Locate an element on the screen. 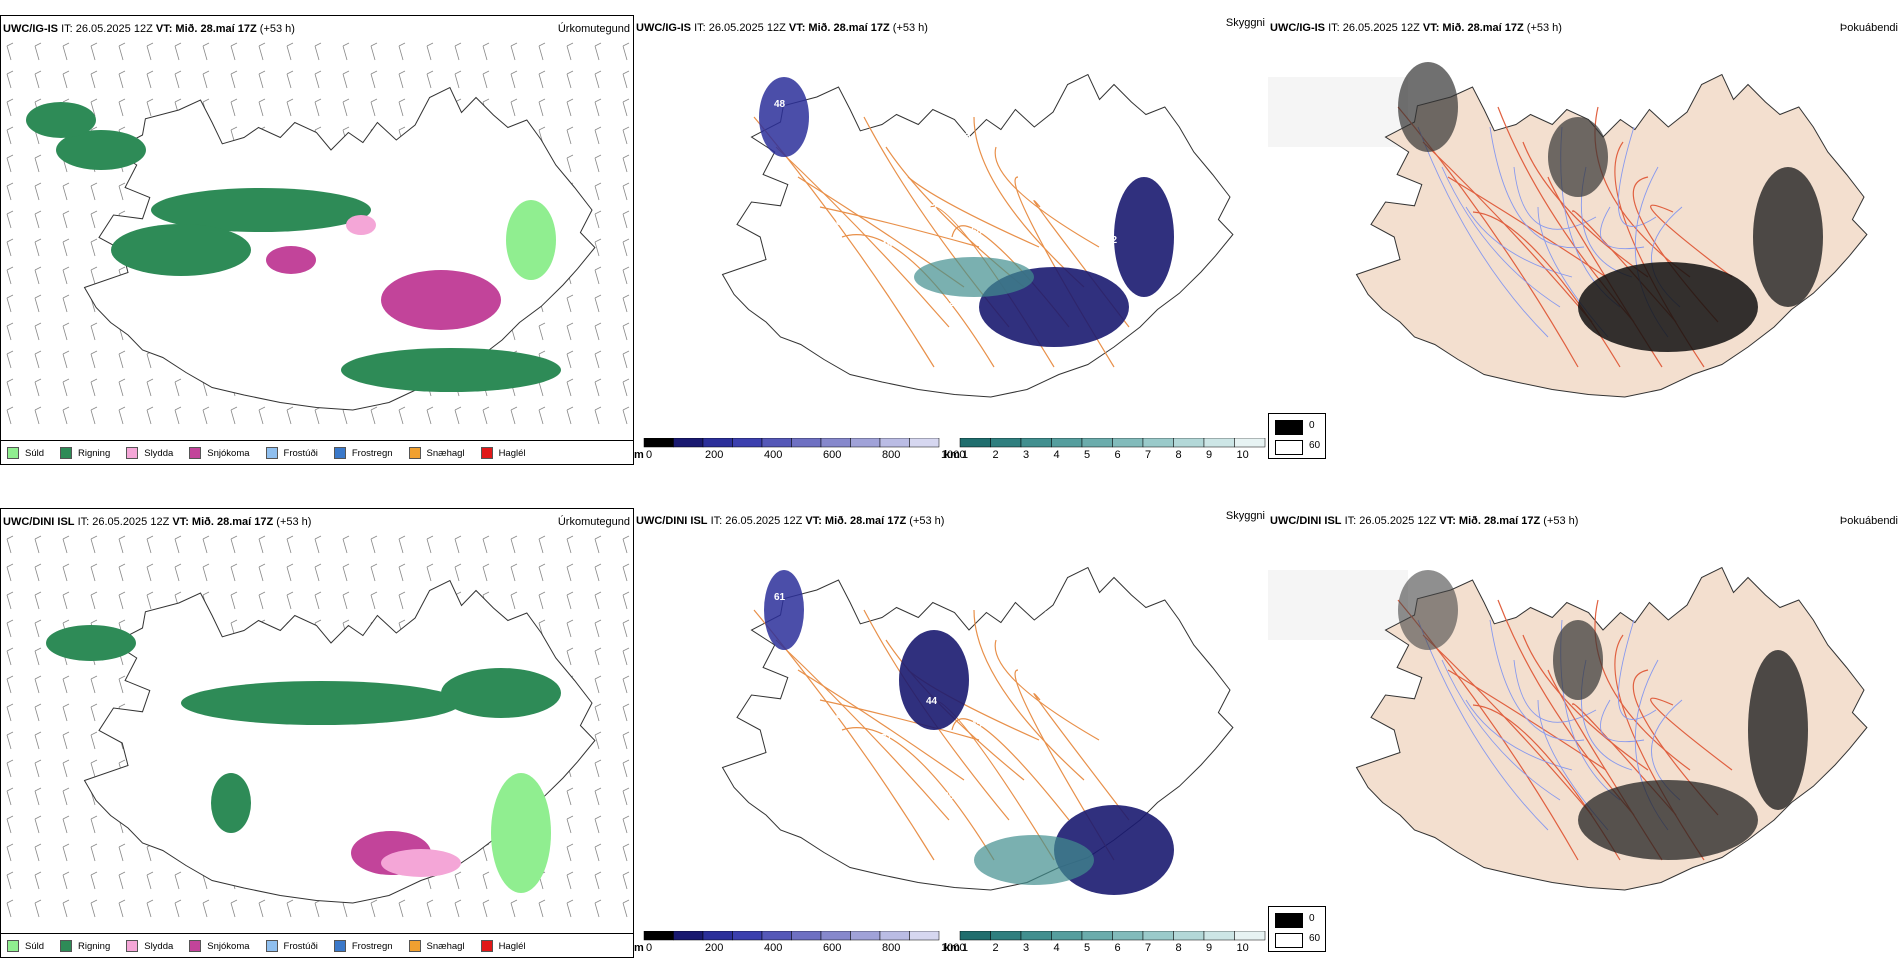  valid-time: VT: Mið. 28.maí 17Z is located at coordinates (223, 522).